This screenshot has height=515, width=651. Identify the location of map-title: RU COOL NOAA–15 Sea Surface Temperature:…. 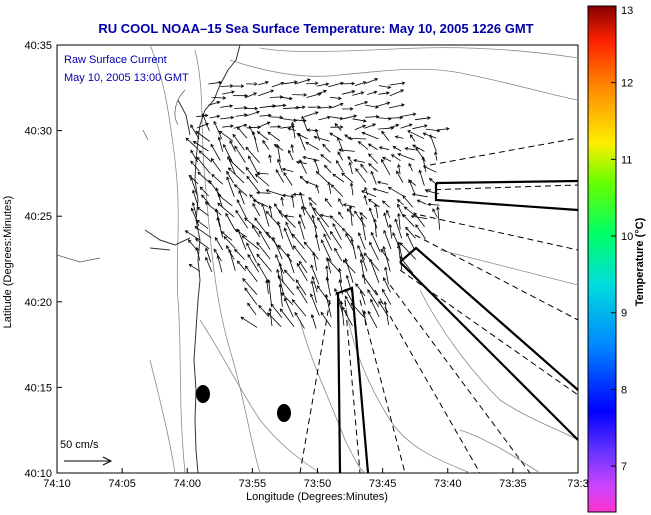
(315, 28).